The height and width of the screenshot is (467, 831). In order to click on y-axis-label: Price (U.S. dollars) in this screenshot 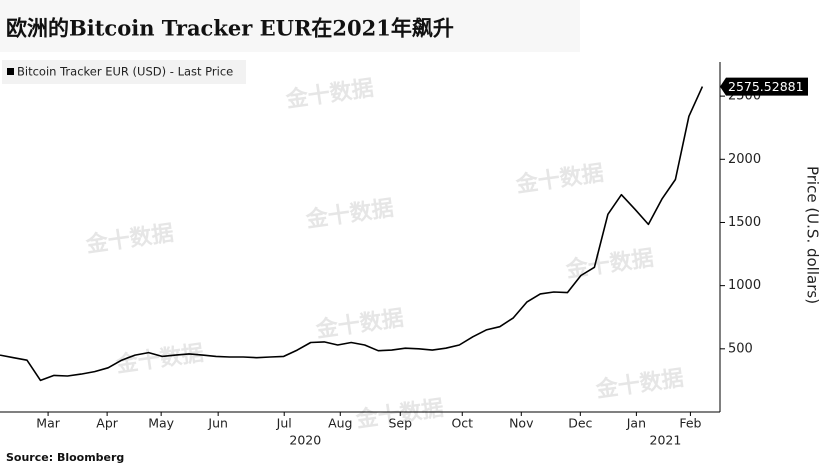, I will do `click(813, 235)`.